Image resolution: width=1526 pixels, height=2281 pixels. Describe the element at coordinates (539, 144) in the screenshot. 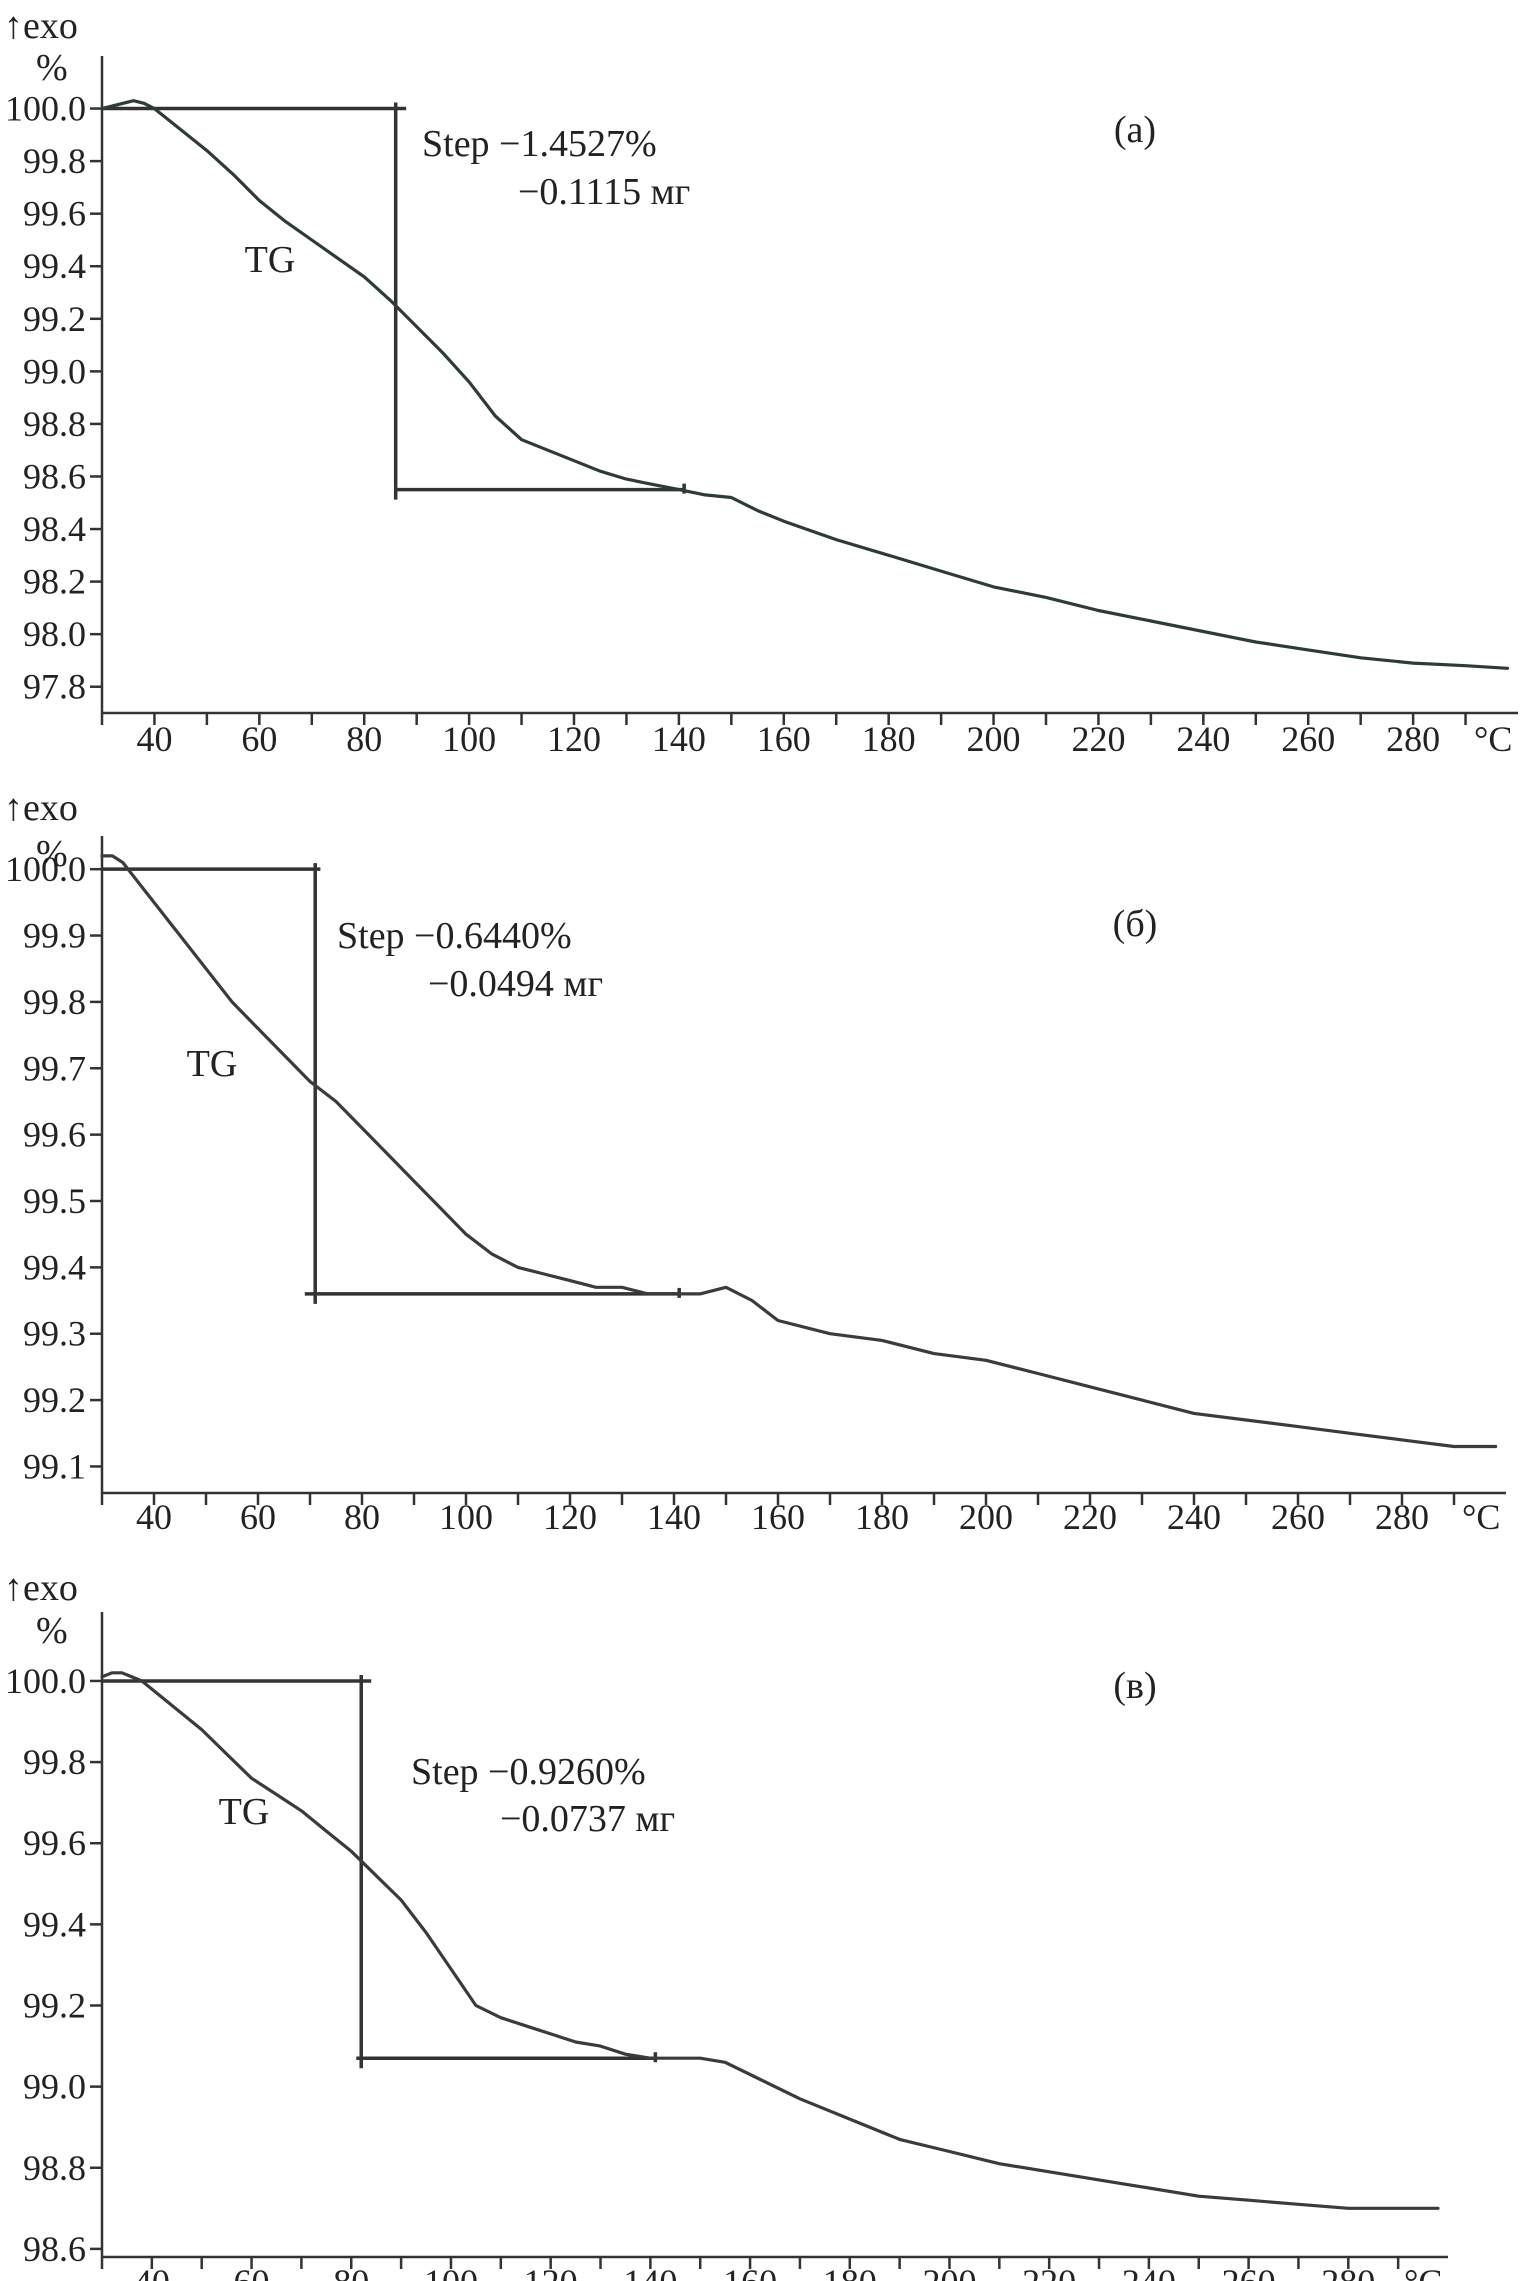

I see `step-percent-label: Step −1.4527%` at that location.